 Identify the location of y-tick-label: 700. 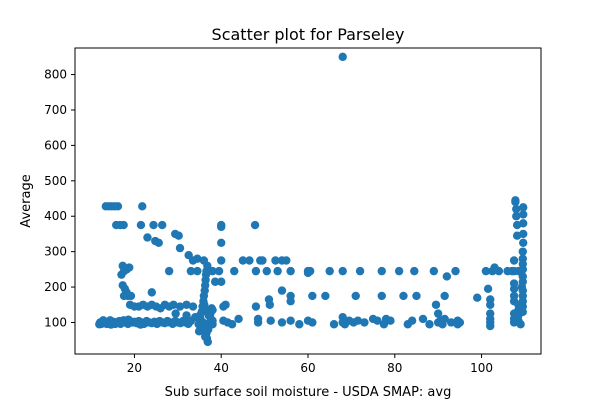
(55, 110).